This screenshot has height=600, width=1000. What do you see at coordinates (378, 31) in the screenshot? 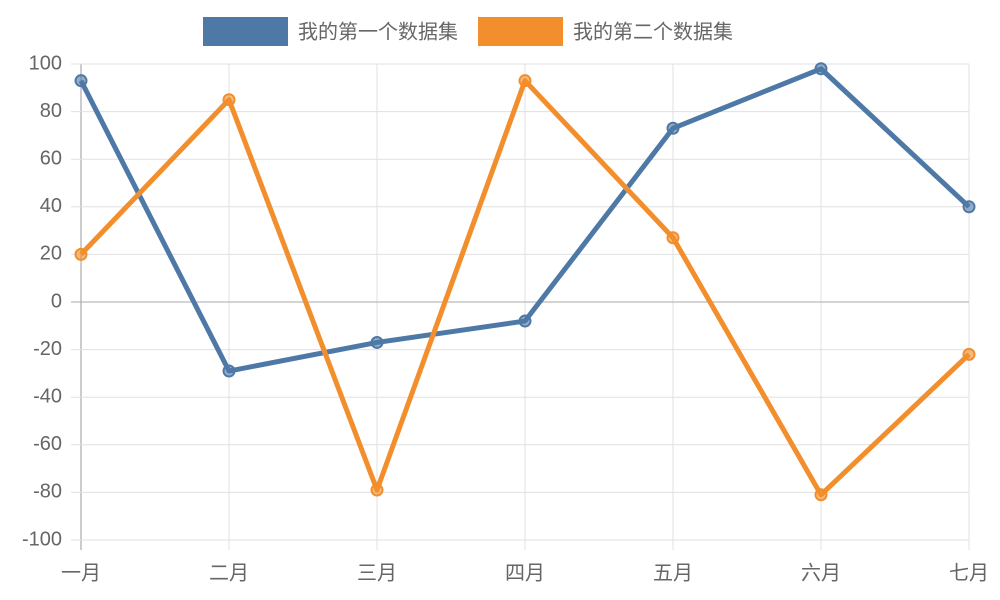
I see `legend-label: 我的第一个数据集` at bounding box center [378, 31].